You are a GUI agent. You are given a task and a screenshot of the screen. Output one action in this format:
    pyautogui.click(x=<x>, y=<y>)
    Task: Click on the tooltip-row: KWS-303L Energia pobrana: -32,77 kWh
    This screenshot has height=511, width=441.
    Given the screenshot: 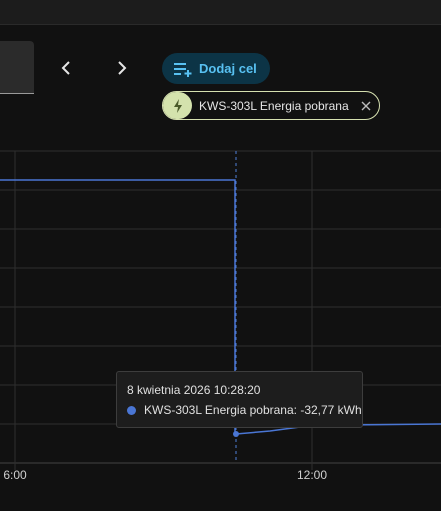 What is the action you would take?
    pyautogui.click(x=244, y=410)
    